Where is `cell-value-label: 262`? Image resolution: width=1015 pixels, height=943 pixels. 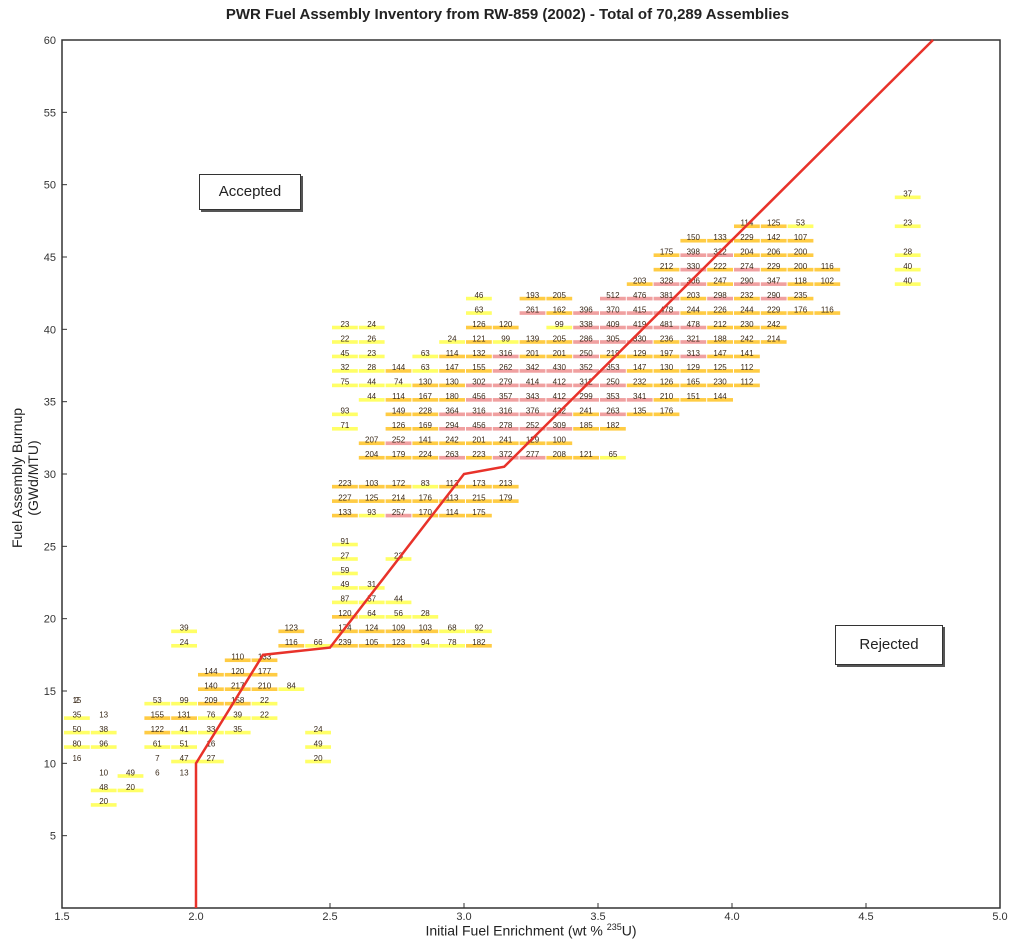 cell-value-label: 262 is located at coordinates (506, 367).